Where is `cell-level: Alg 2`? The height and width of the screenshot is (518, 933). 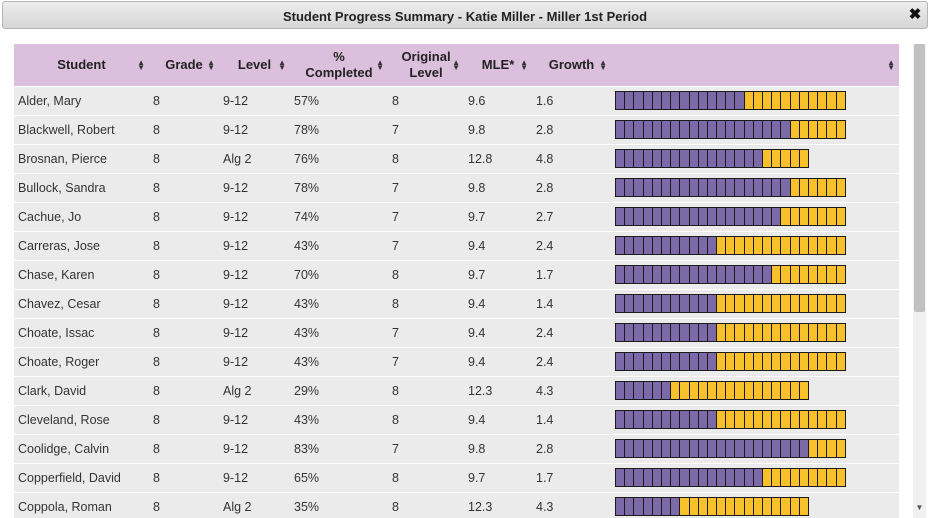 cell-level: Alg 2 is located at coordinates (237, 158).